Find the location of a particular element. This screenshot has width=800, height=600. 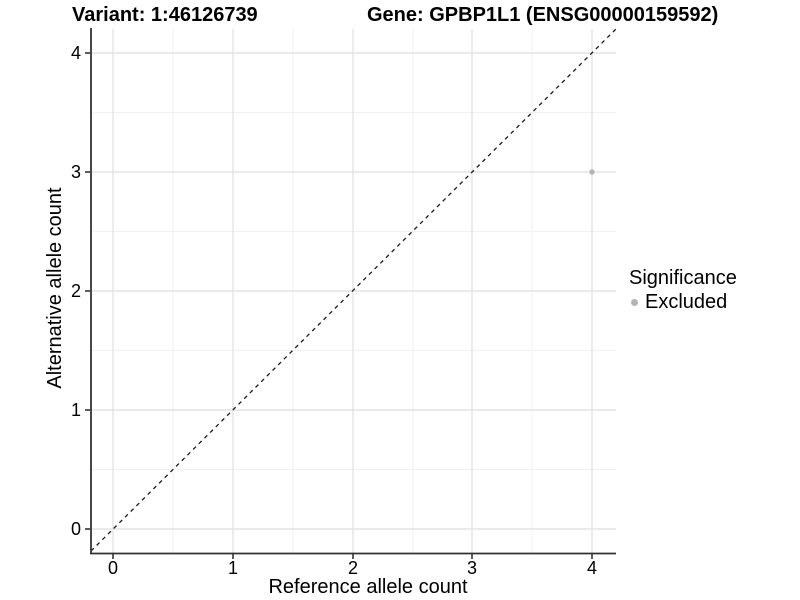

x-tick-label-1: 1 is located at coordinates (233, 568).